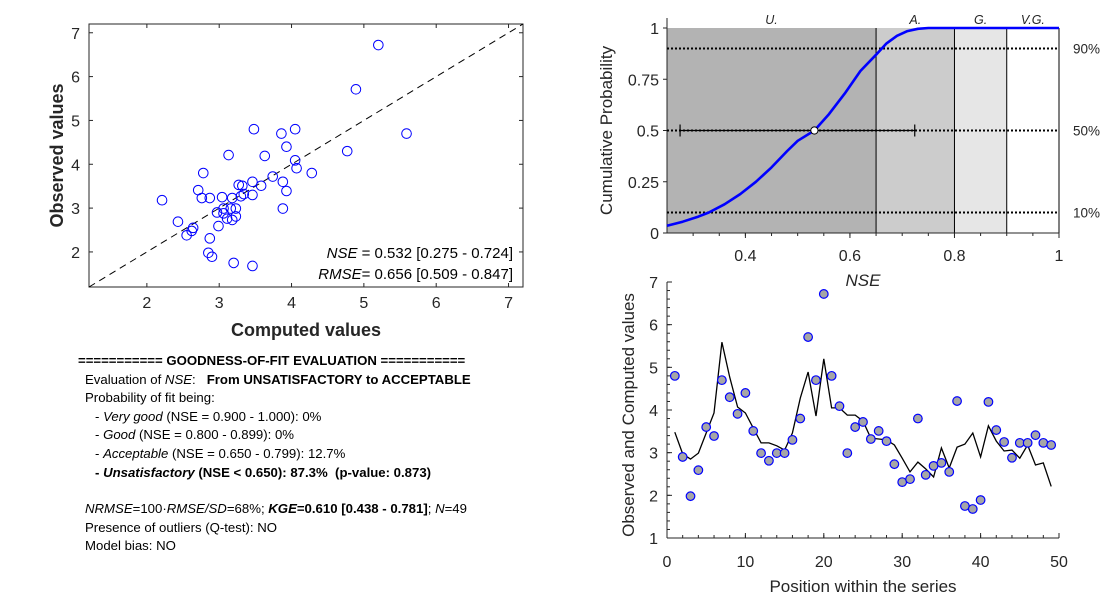 This screenshot has height=611, width=1111. I want to click on x-tick-label: 3, so click(219, 303).